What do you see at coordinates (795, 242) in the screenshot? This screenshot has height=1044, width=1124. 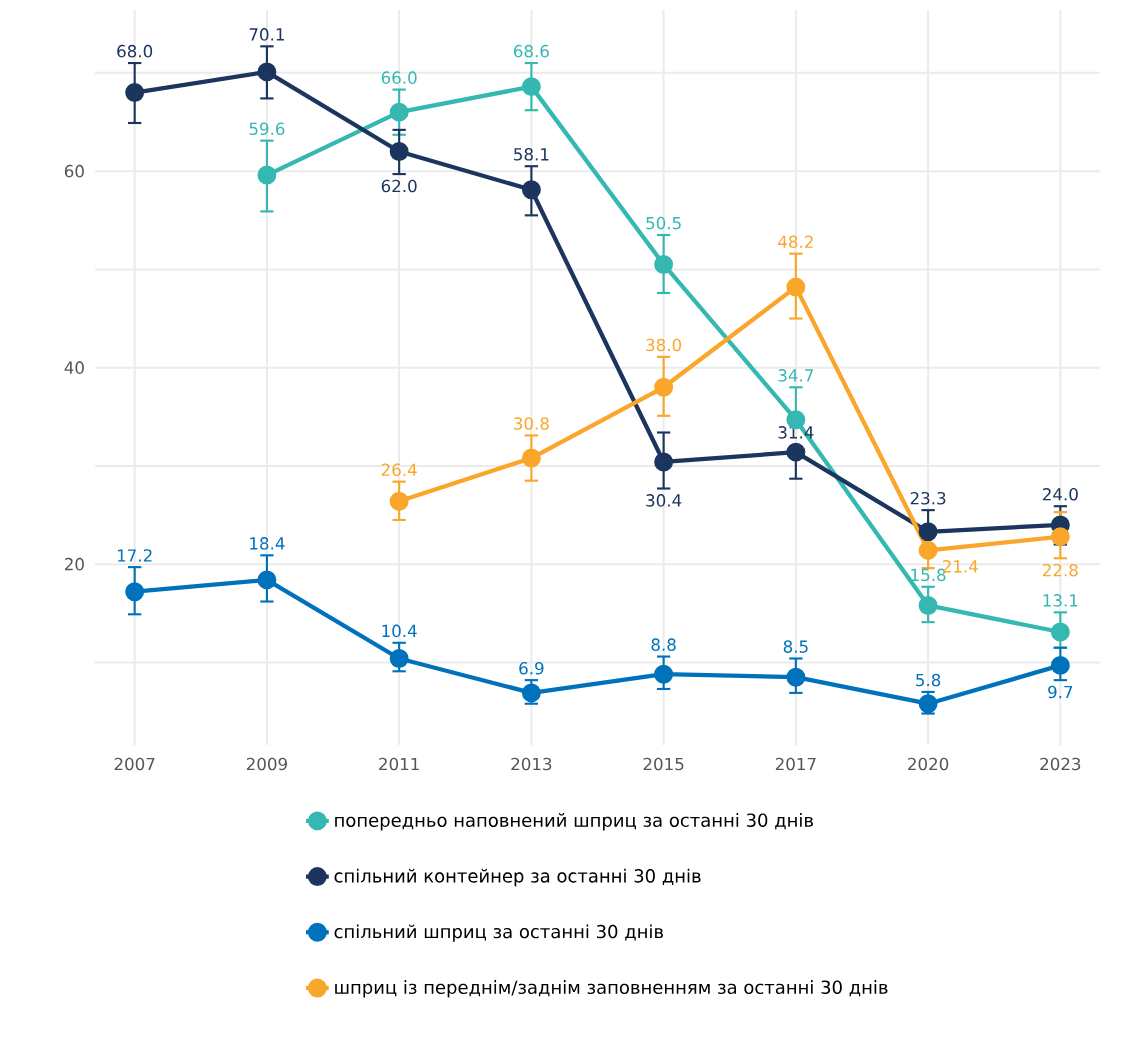 I see `data-label: 48.2` at bounding box center [795, 242].